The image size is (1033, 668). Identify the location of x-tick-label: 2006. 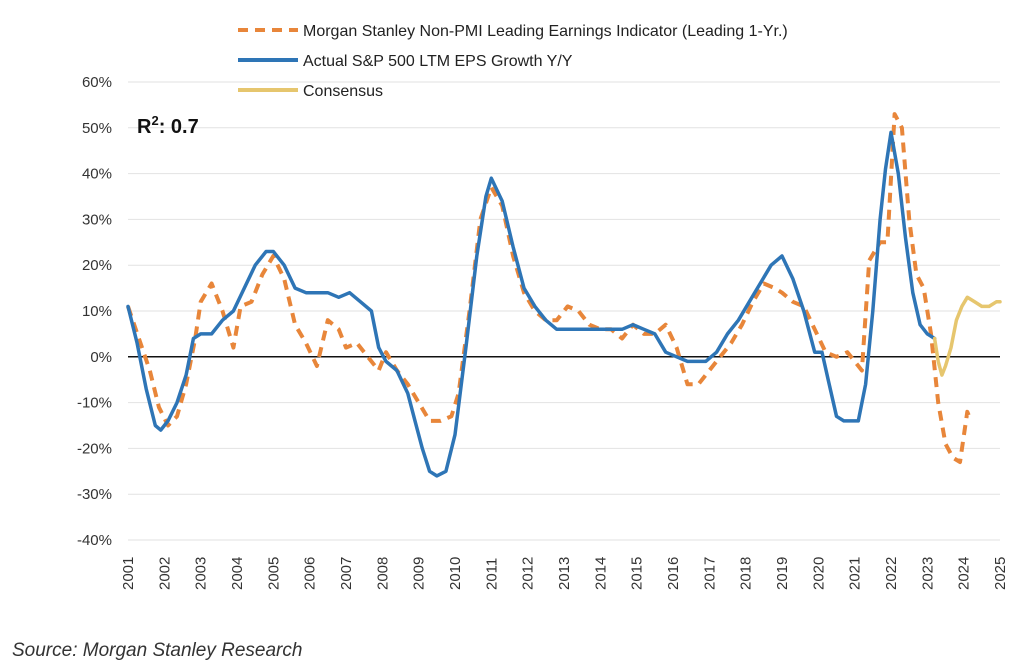
(310, 573).